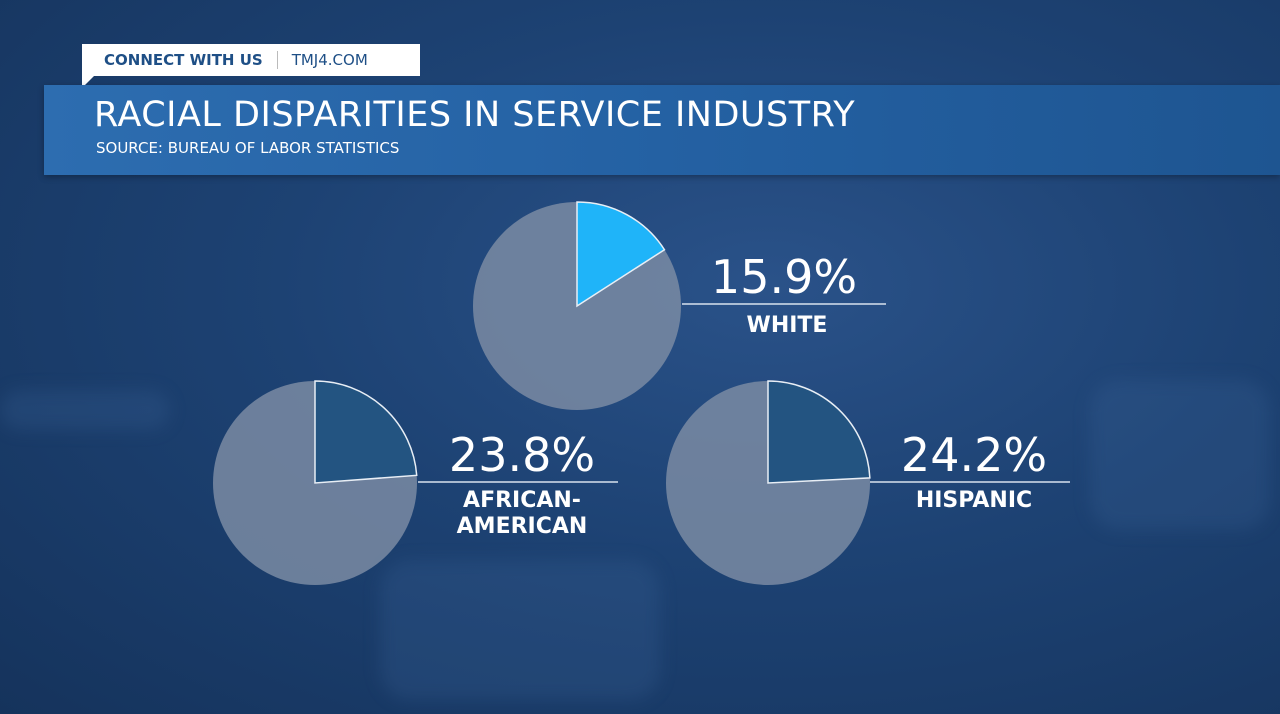 Image resolution: width=1280 pixels, height=714 pixels. I want to click on value-label-white: 15.9%, so click(784, 277).